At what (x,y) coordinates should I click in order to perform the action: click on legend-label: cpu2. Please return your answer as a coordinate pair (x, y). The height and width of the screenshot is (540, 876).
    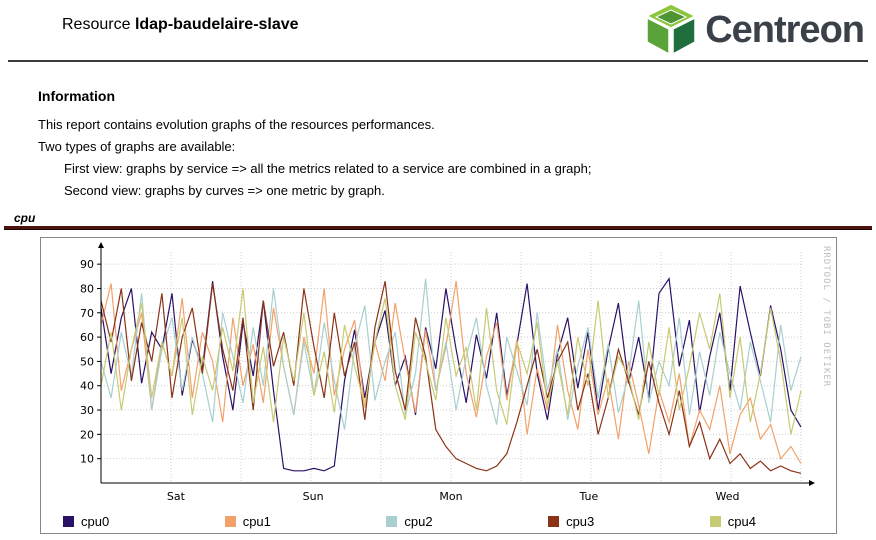
    Looking at the image, I should click on (418, 521).